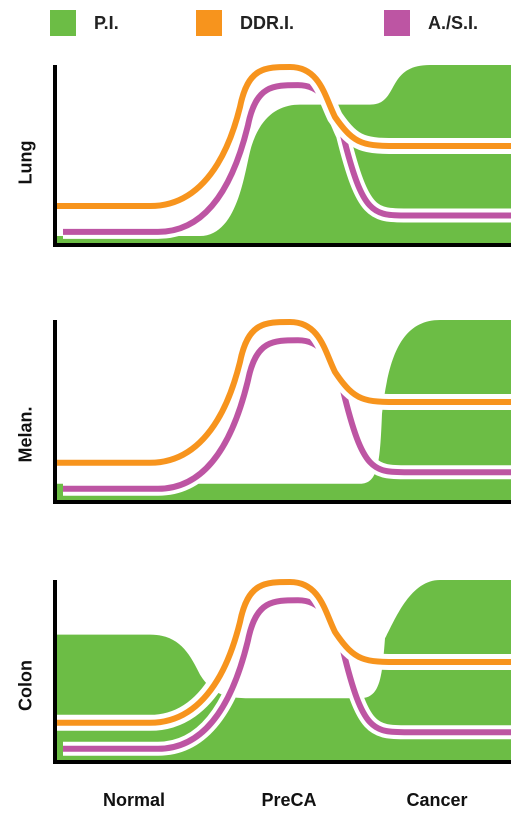  I want to click on legend-item-ddri: DDR.I., so click(245, 23).